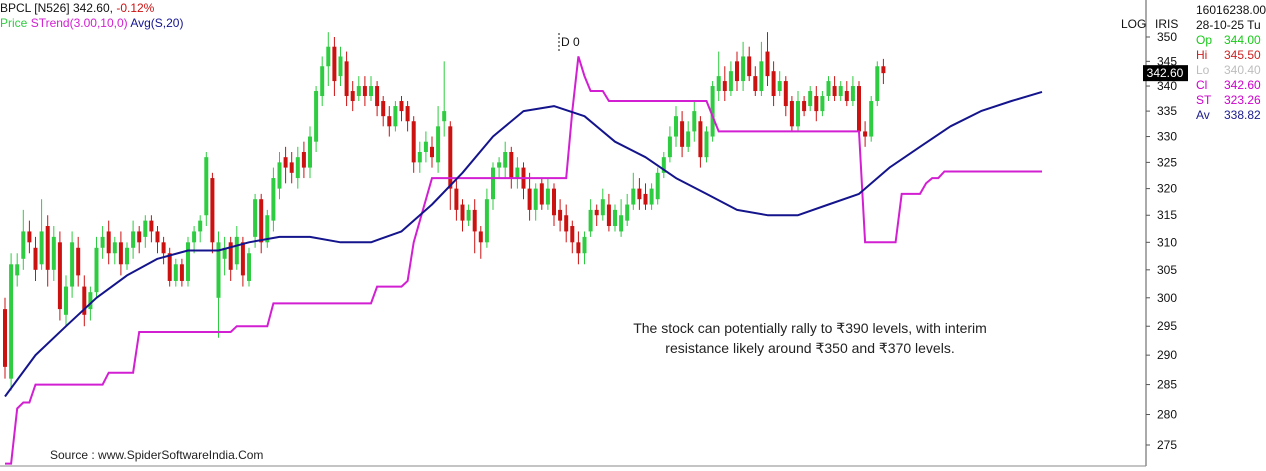 This screenshot has height=471, width=1266. I want to click on y-tick-label: 340, so click(1167, 86).